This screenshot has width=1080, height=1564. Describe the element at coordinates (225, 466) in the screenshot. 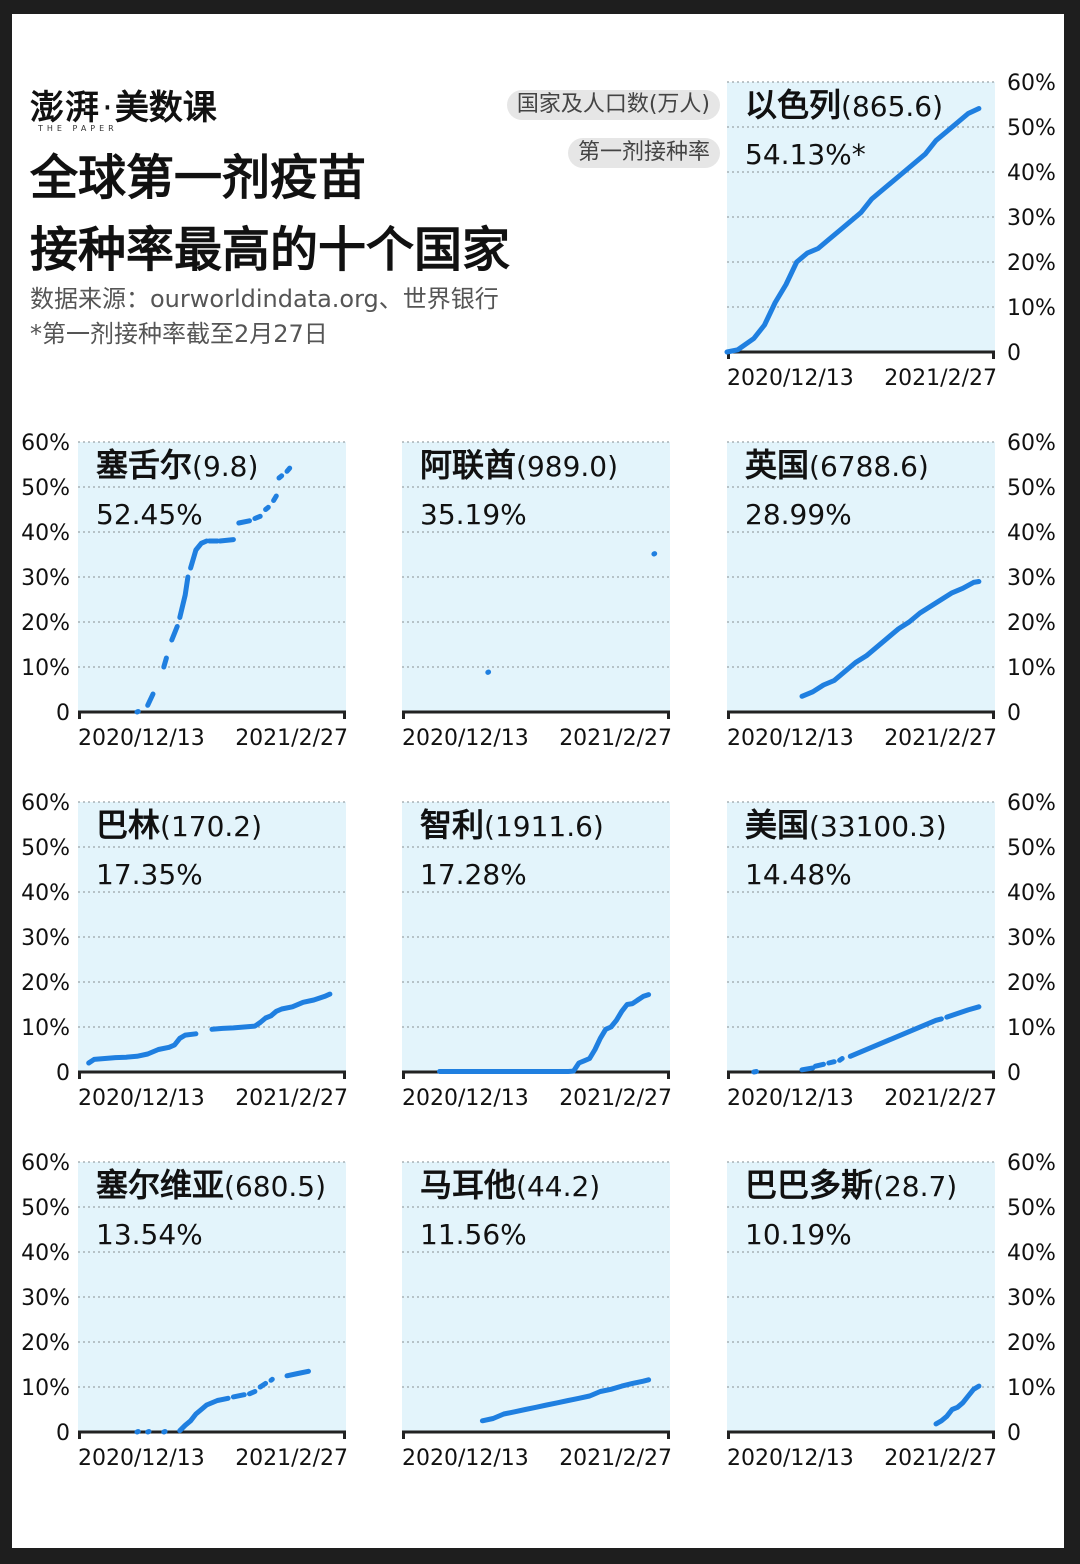

I see `population-label: (9.8)` at that location.